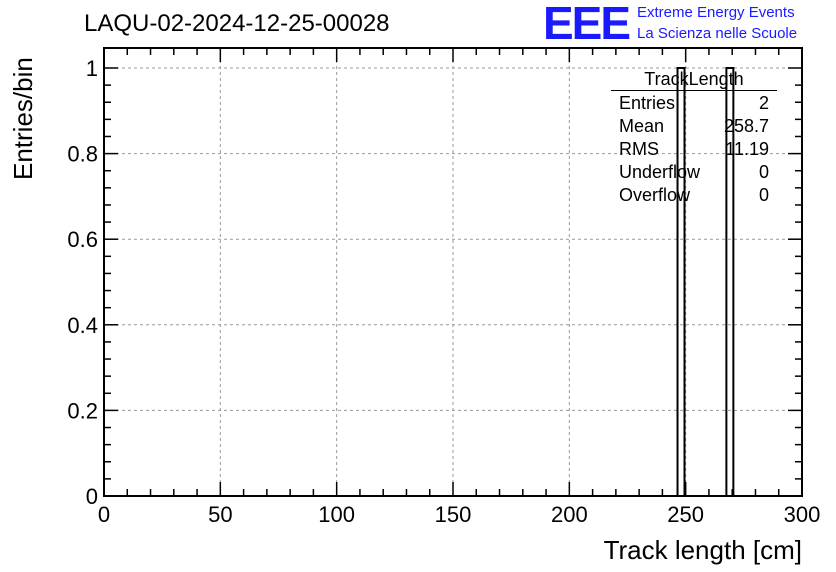  Describe the element at coordinates (746, 126) in the screenshot. I see `stats-value: 258.7` at that location.